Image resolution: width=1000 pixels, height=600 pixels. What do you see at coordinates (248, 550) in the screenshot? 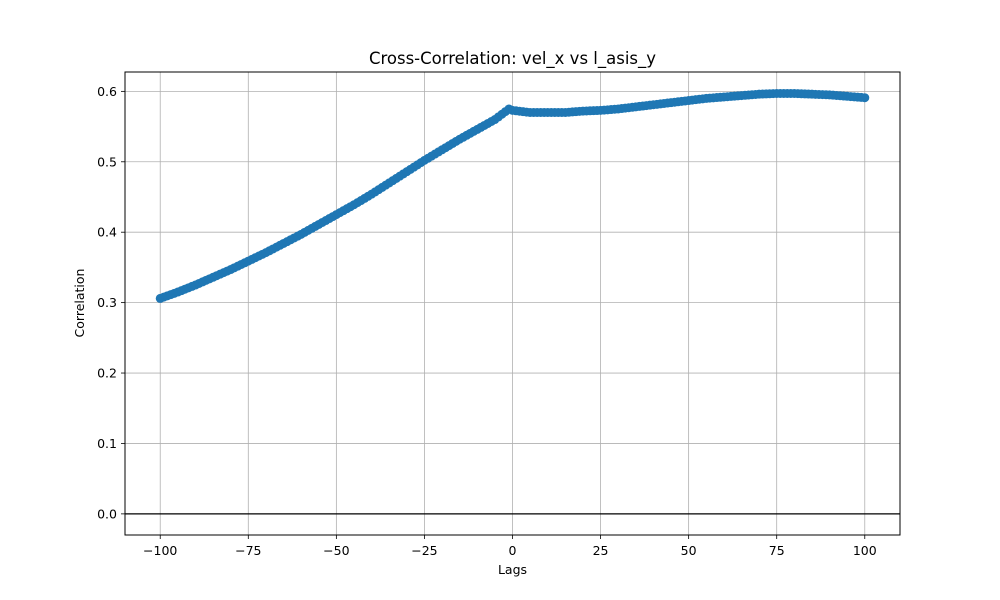
I see `x-tick-label: −75` at bounding box center [248, 550].